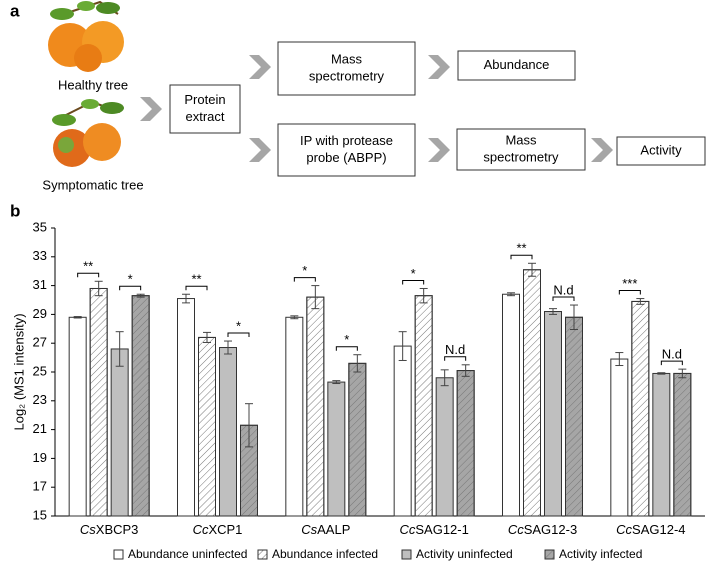 The height and width of the screenshot is (566, 713). What do you see at coordinates (542, 529) in the screenshot?
I see `x-tick-label: CcSAG12-3` at bounding box center [542, 529].